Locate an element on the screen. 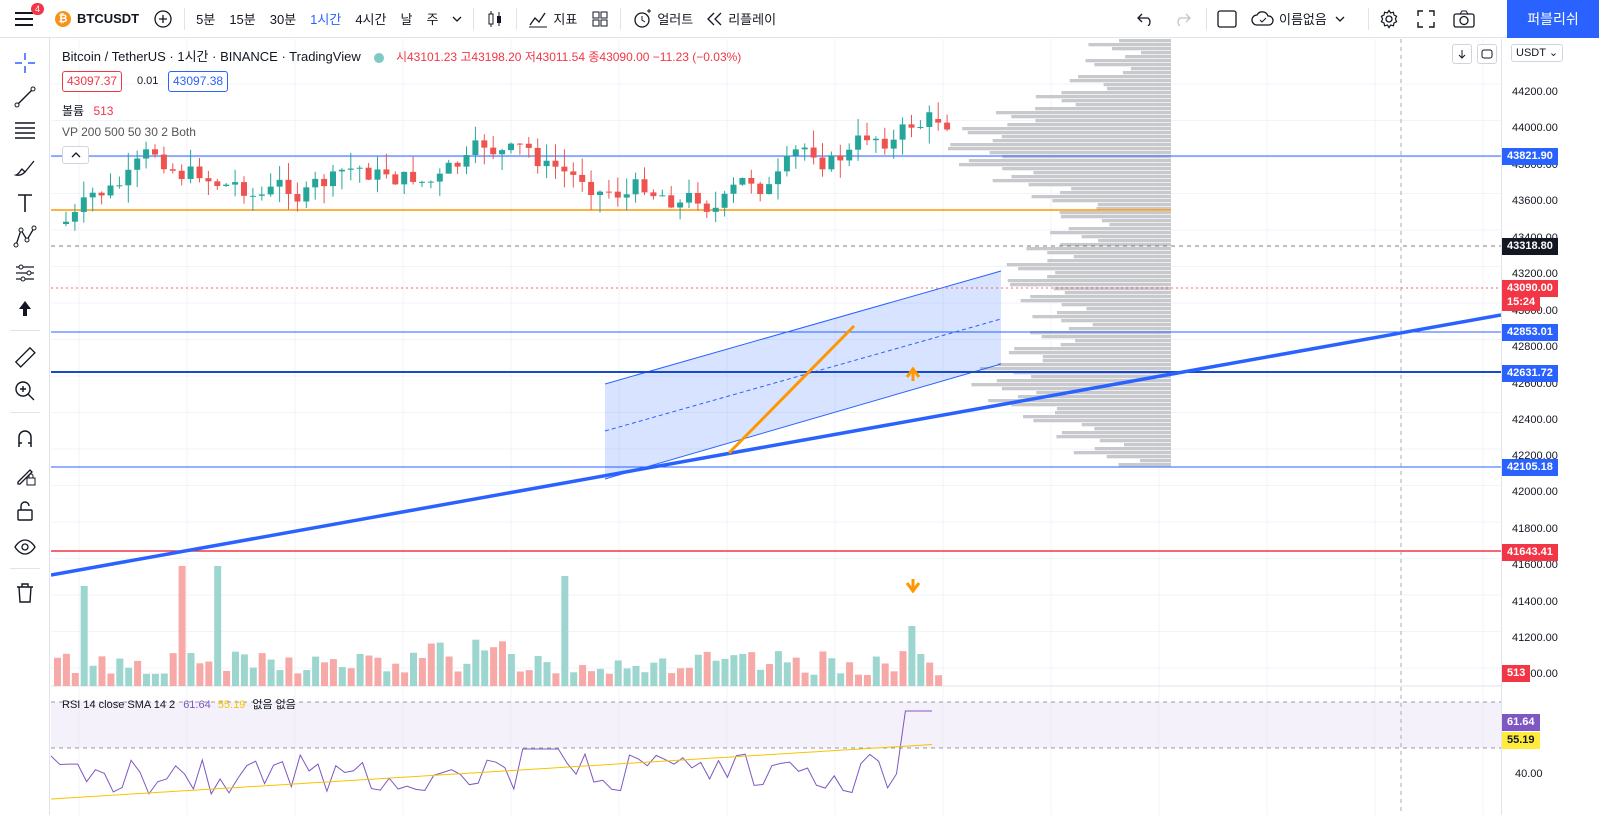 Image resolution: width=1599 pixels, height=815 pixels. hamburger-icon is located at coordinates (24, 18).